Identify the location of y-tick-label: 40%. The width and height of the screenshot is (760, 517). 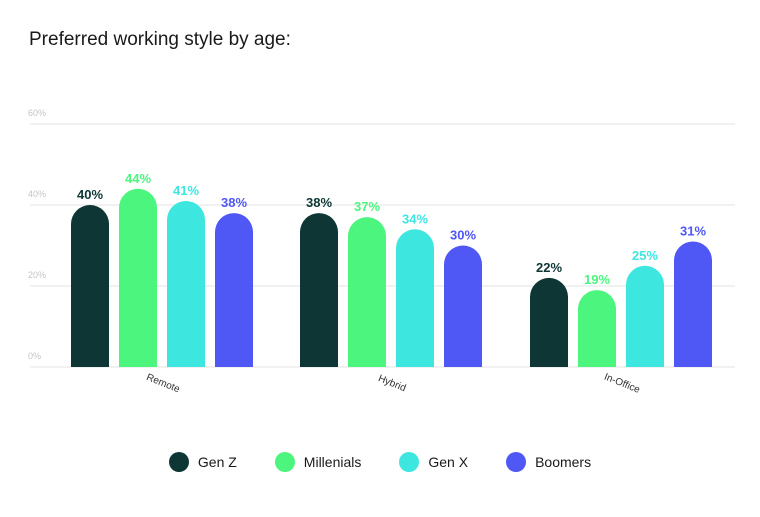
(37, 194).